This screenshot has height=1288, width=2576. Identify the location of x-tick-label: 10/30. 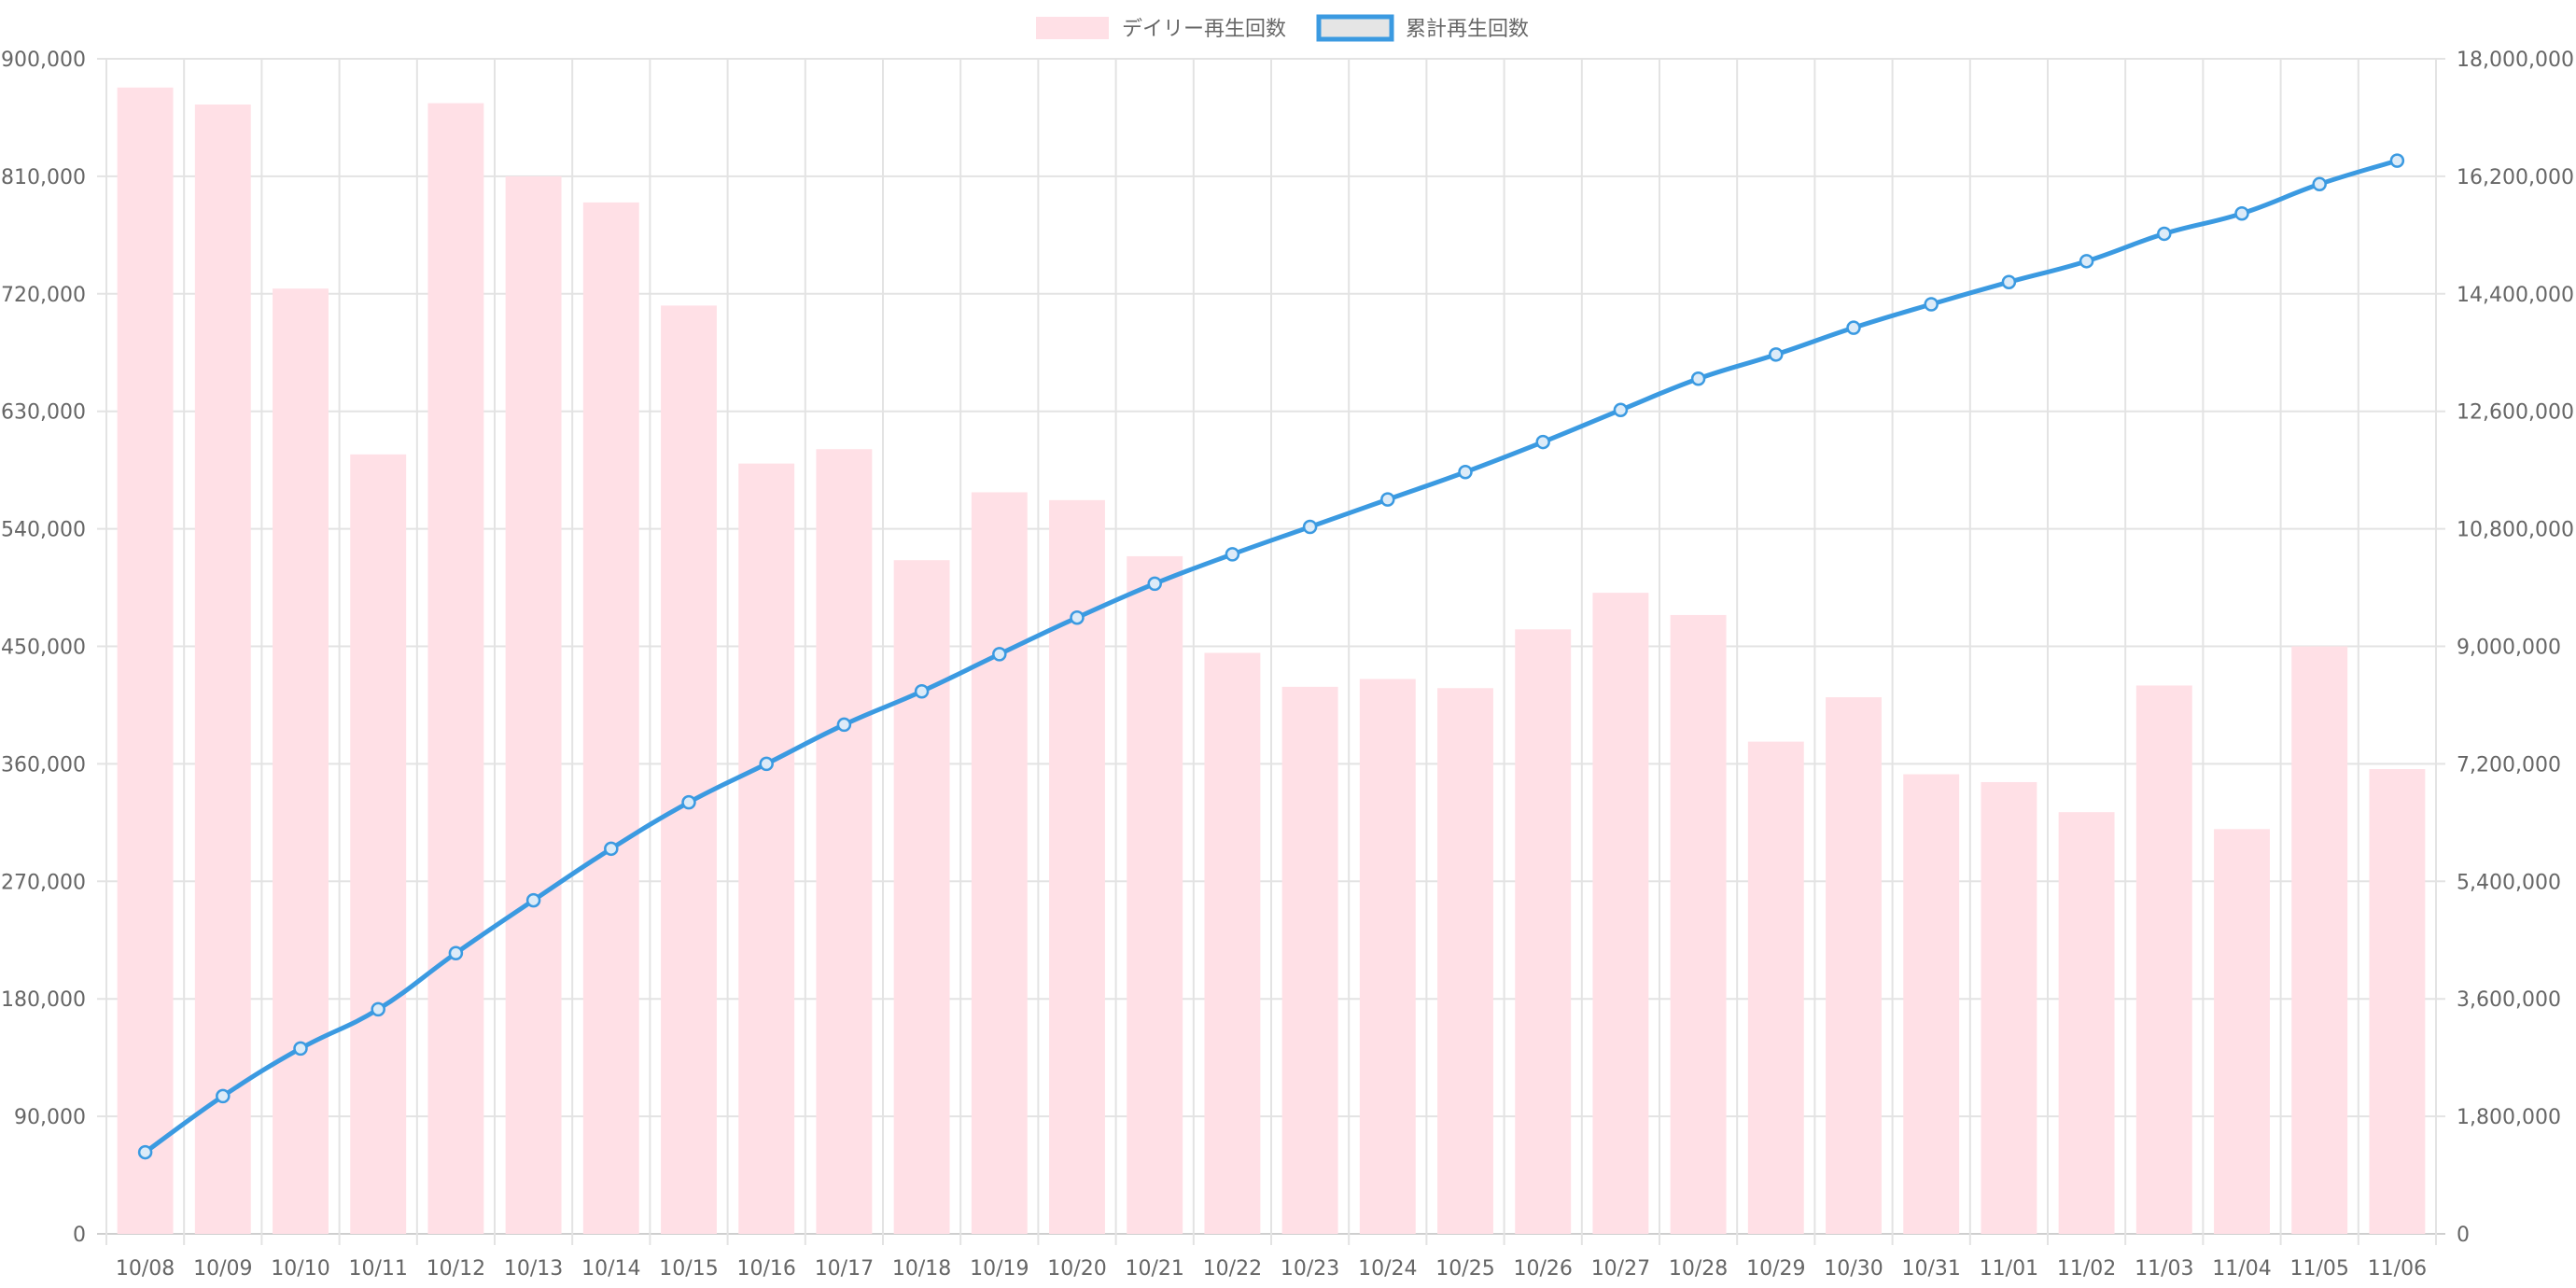
(1853, 1269).